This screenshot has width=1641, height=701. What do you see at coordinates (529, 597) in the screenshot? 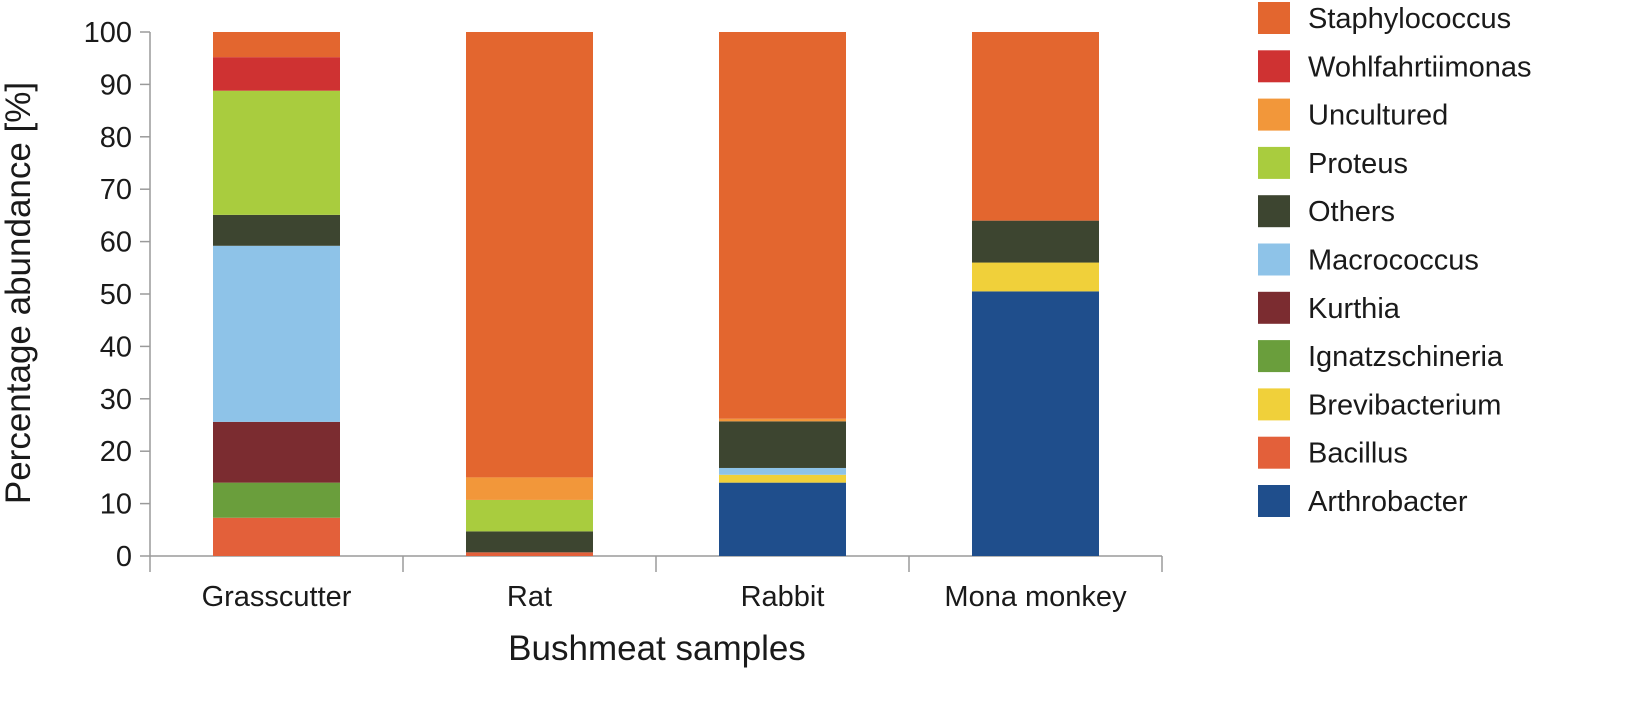
I see `x-category-label: Rat` at bounding box center [529, 597].